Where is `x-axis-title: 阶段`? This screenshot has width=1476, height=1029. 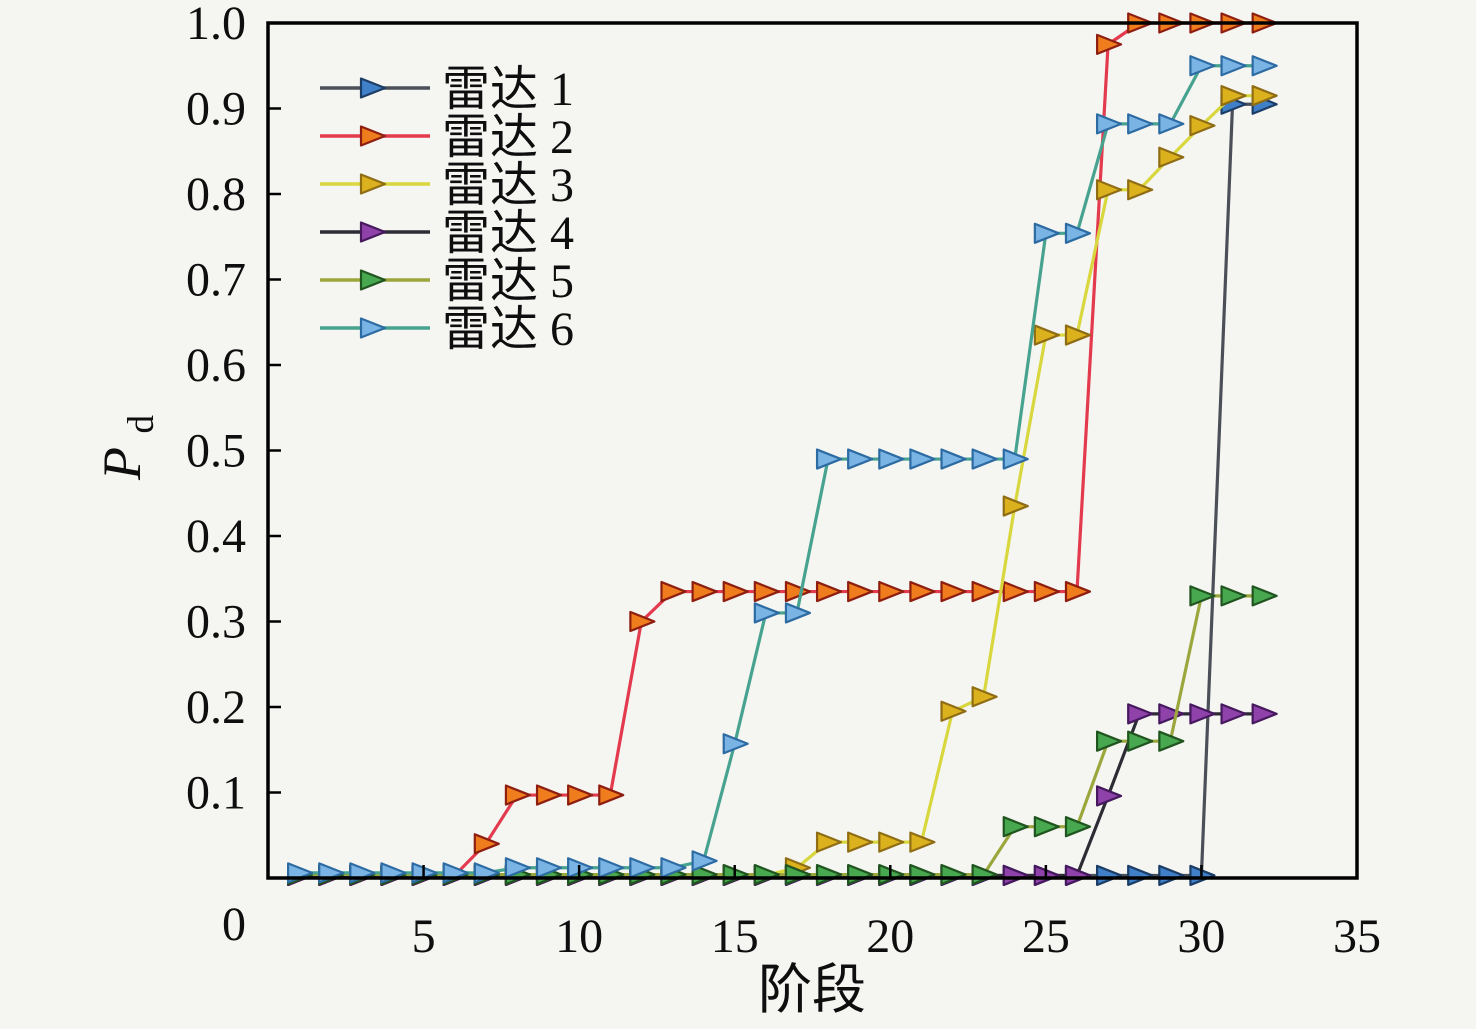 x-axis-title: 阶段 is located at coordinates (812, 990).